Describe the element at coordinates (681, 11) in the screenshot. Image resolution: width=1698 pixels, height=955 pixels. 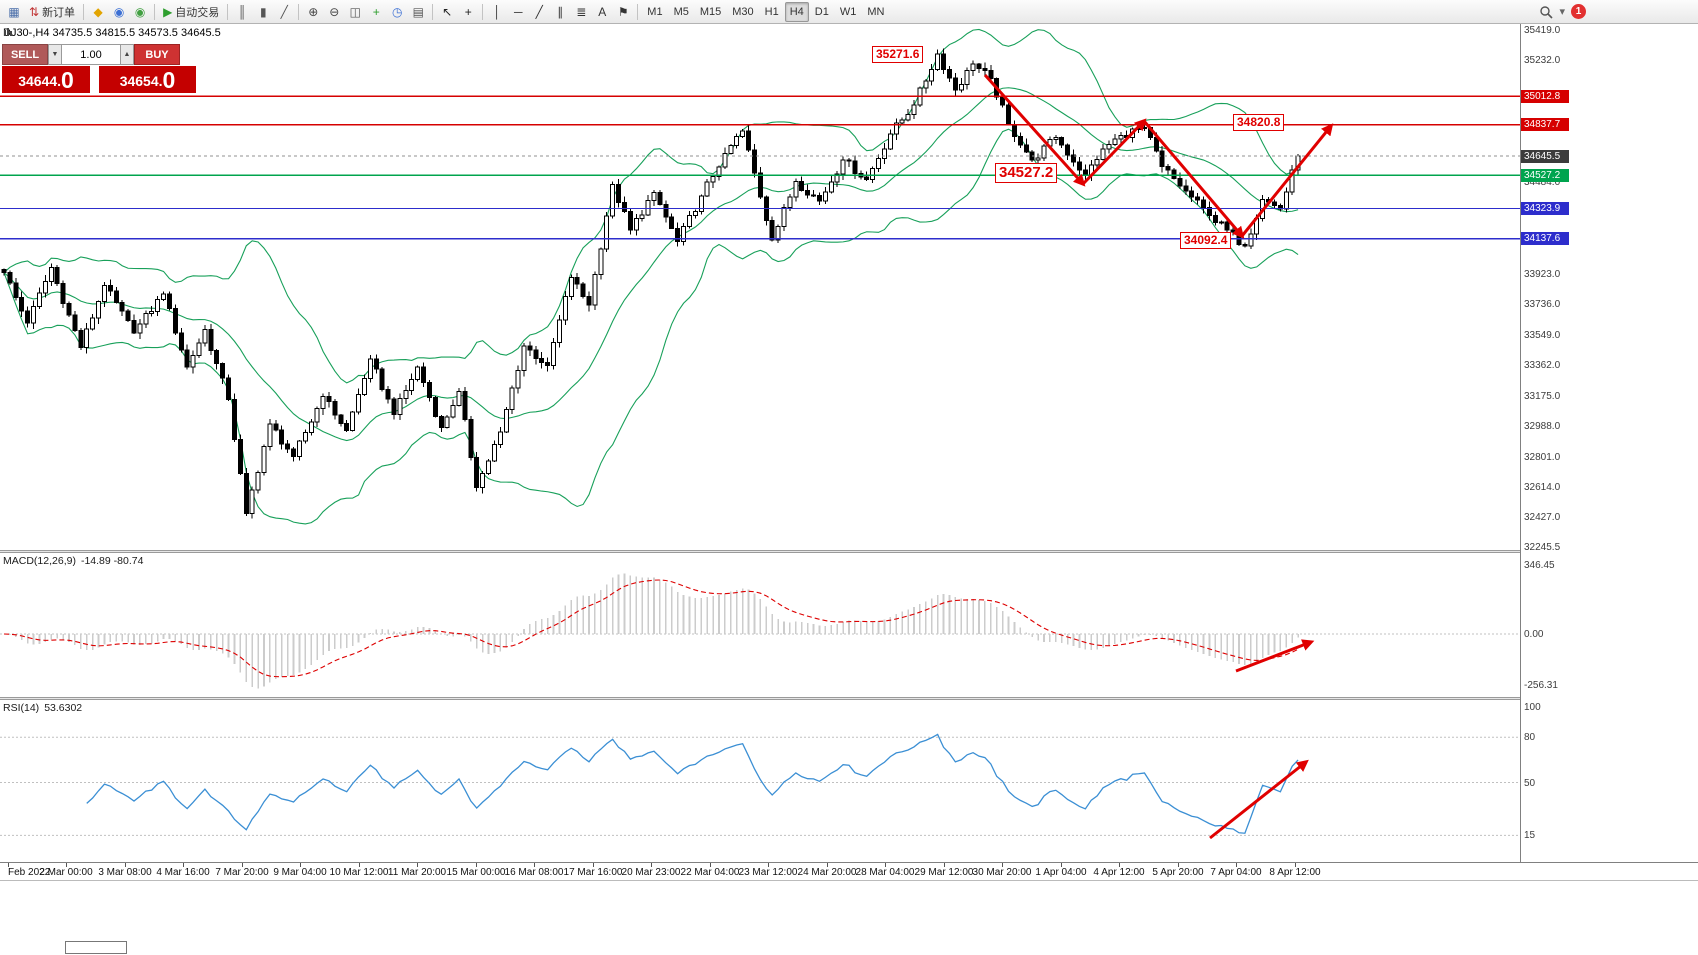
I see `timeframe-m5-button: M5` at that location.